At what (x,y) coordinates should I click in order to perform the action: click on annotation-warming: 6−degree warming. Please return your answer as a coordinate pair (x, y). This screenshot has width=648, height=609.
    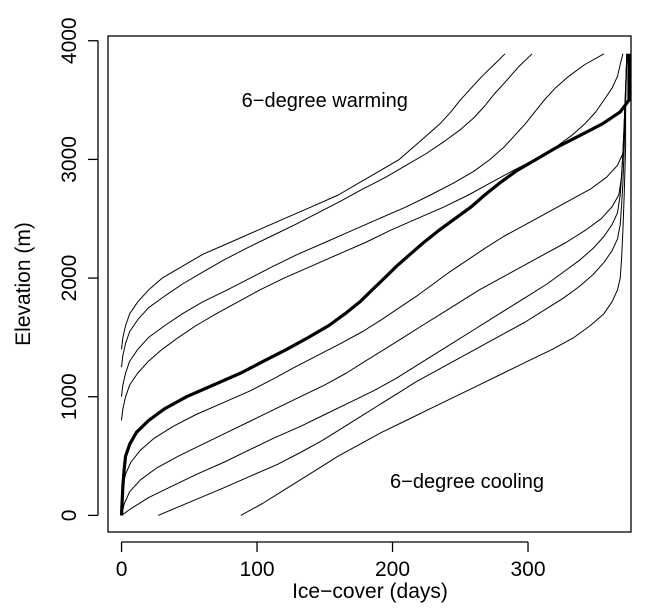
    Looking at the image, I should click on (325, 101).